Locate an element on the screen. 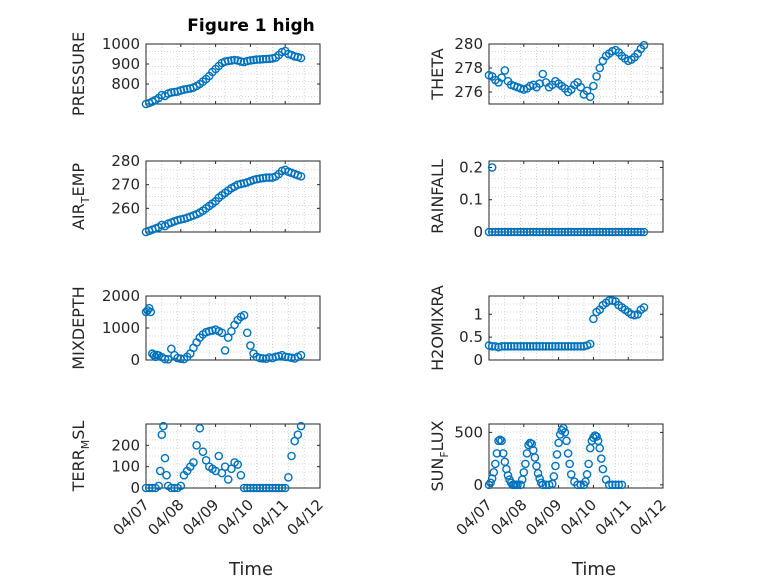  x-axis-label-left: Time is located at coordinates (250, 569).